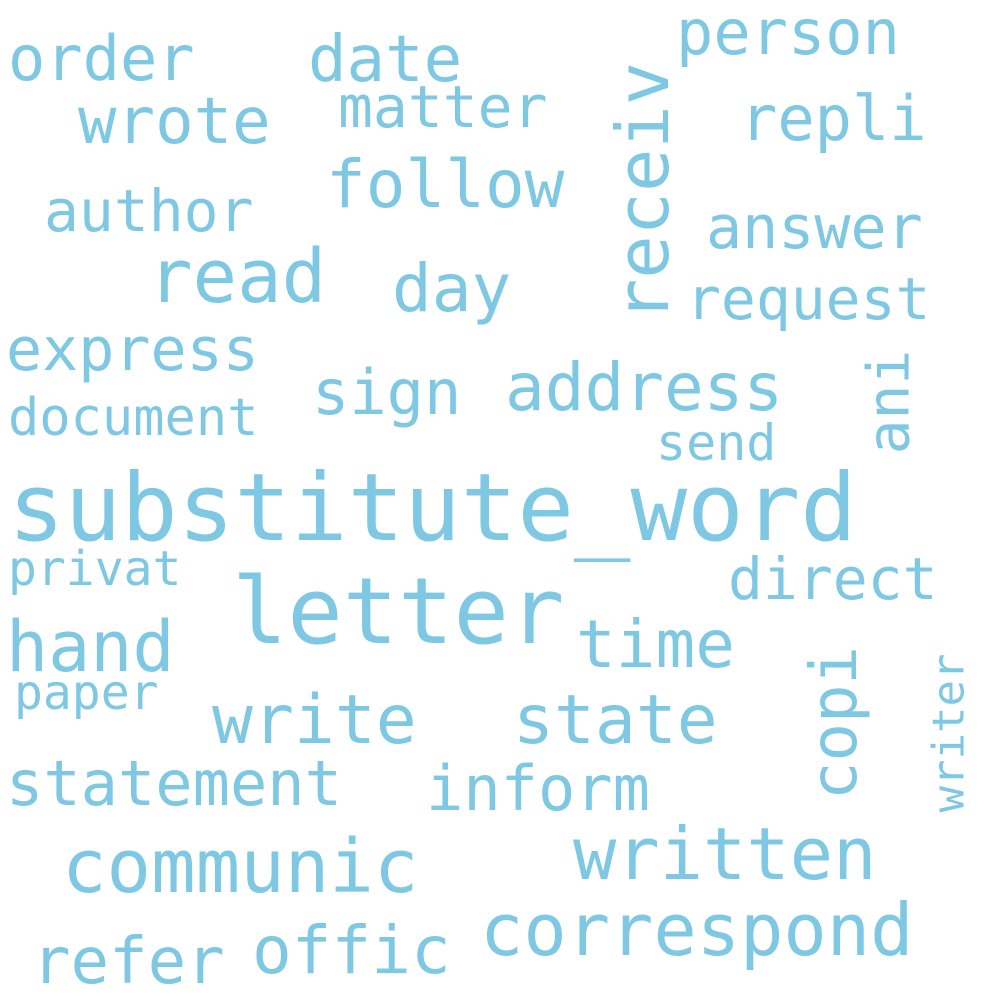  Describe the element at coordinates (814, 228) in the screenshot. I see `word-answer: answer` at that location.